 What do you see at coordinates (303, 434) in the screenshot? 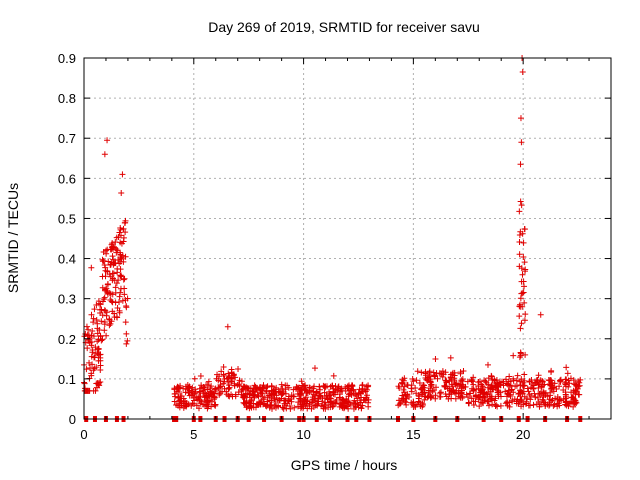
I see `x-tick-label: 10` at bounding box center [303, 434].